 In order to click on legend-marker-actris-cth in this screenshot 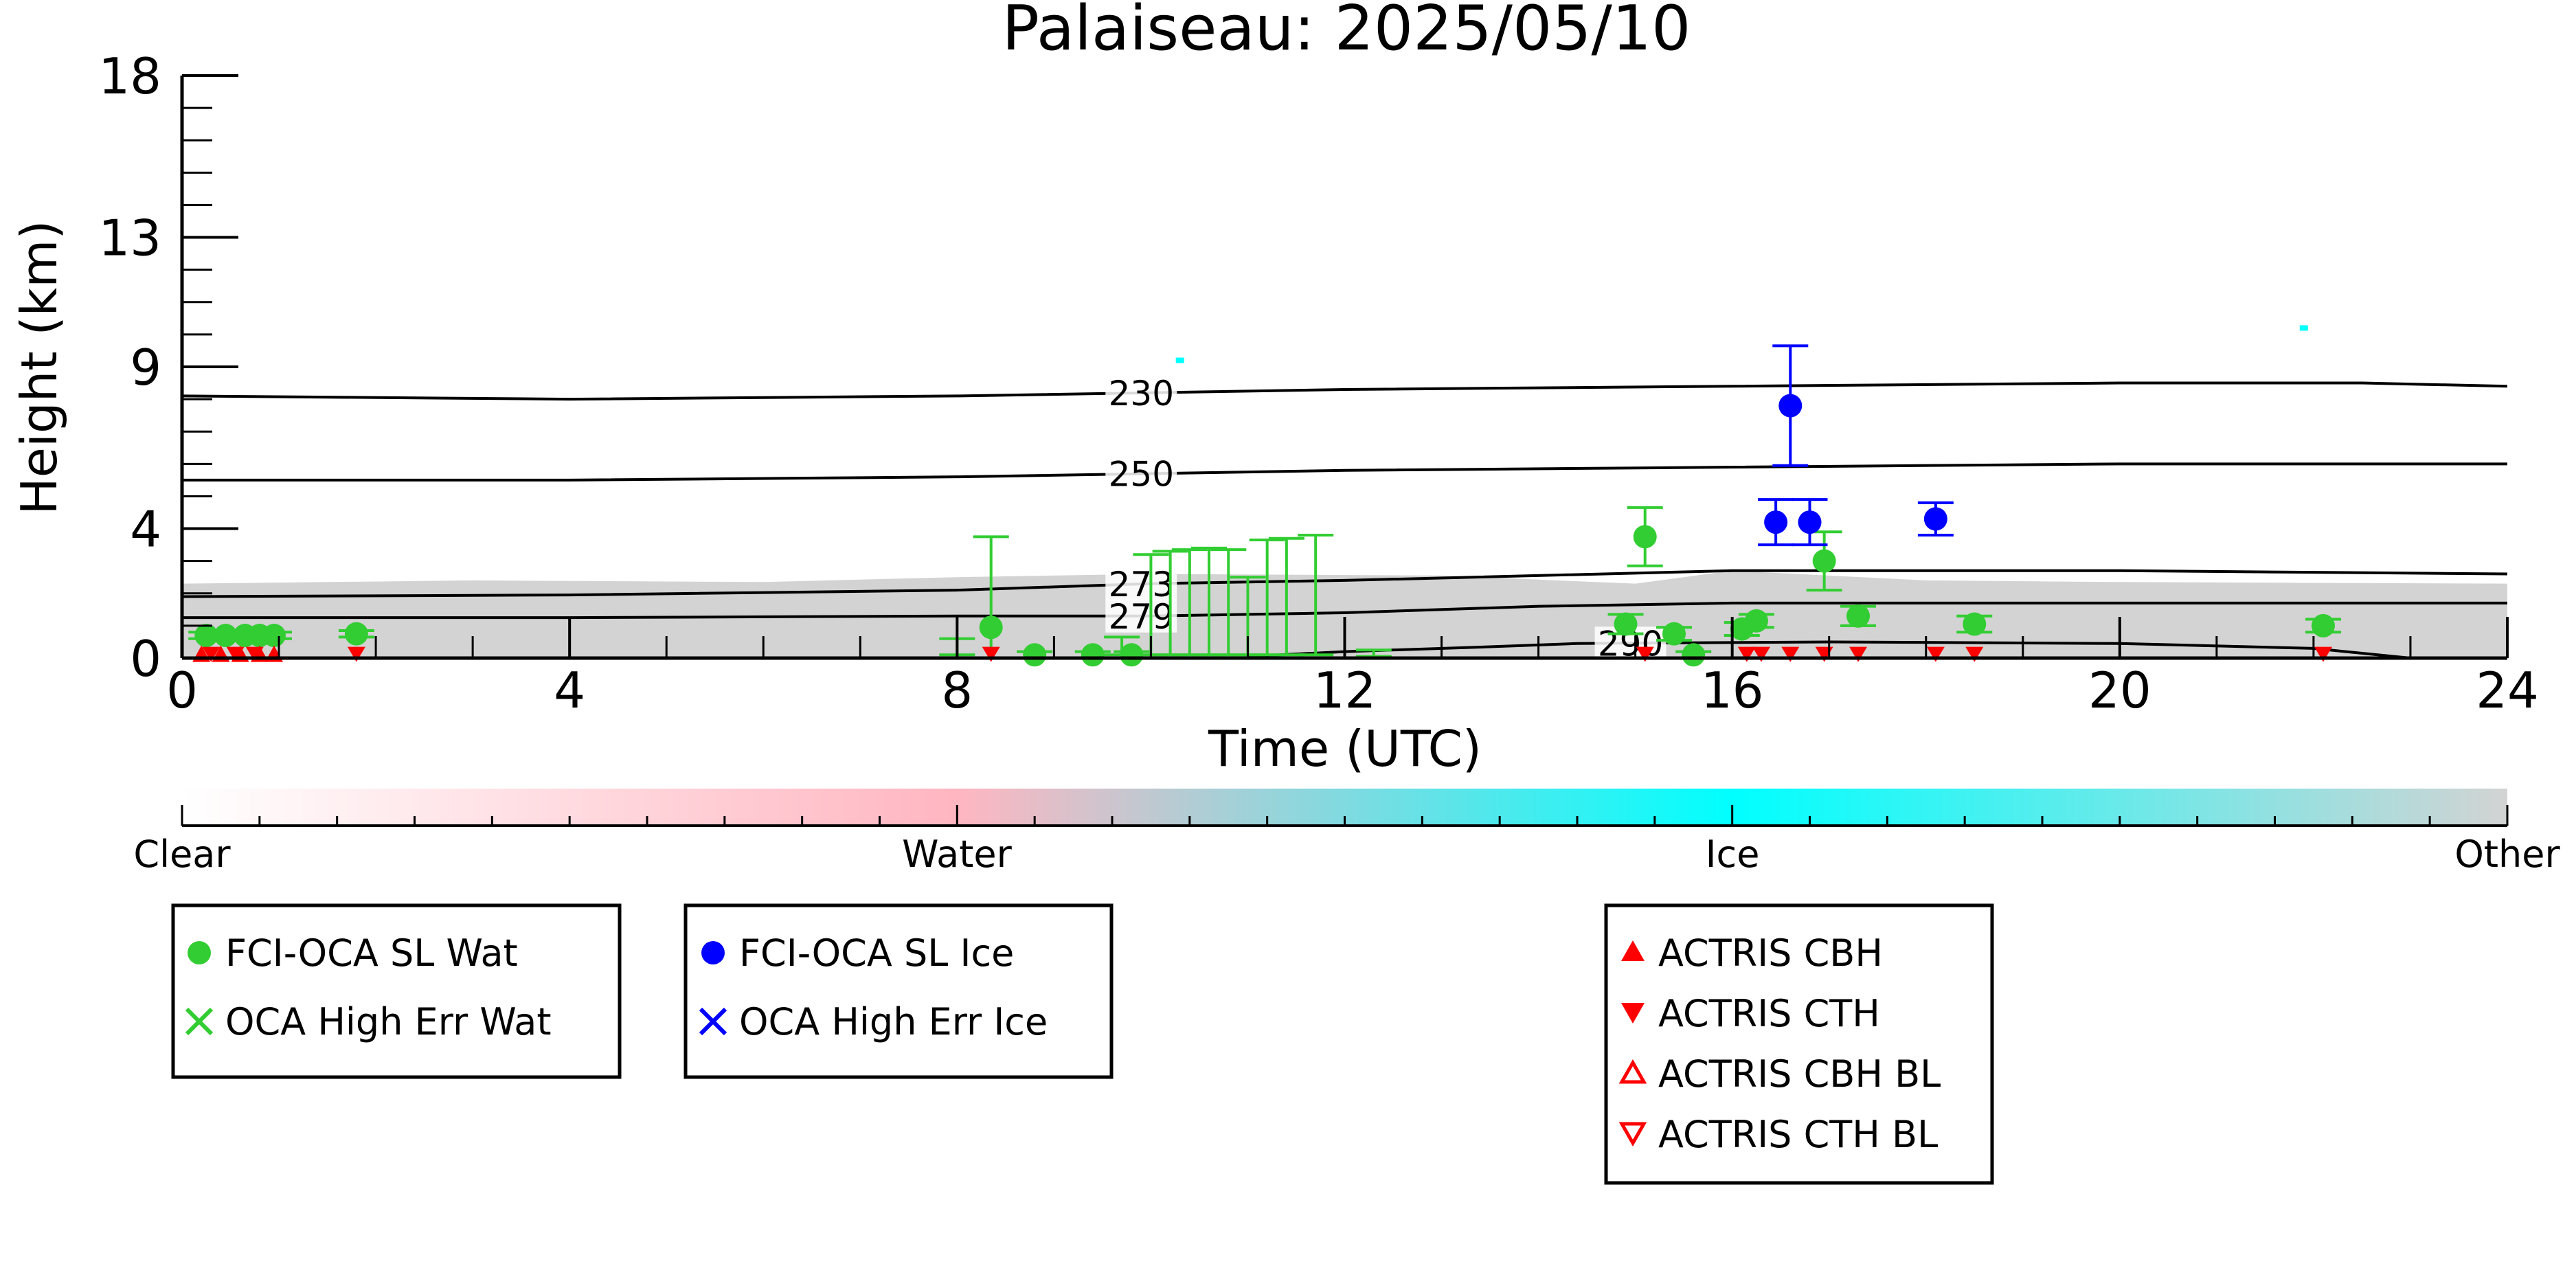, I will do `click(1633, 1013)`.